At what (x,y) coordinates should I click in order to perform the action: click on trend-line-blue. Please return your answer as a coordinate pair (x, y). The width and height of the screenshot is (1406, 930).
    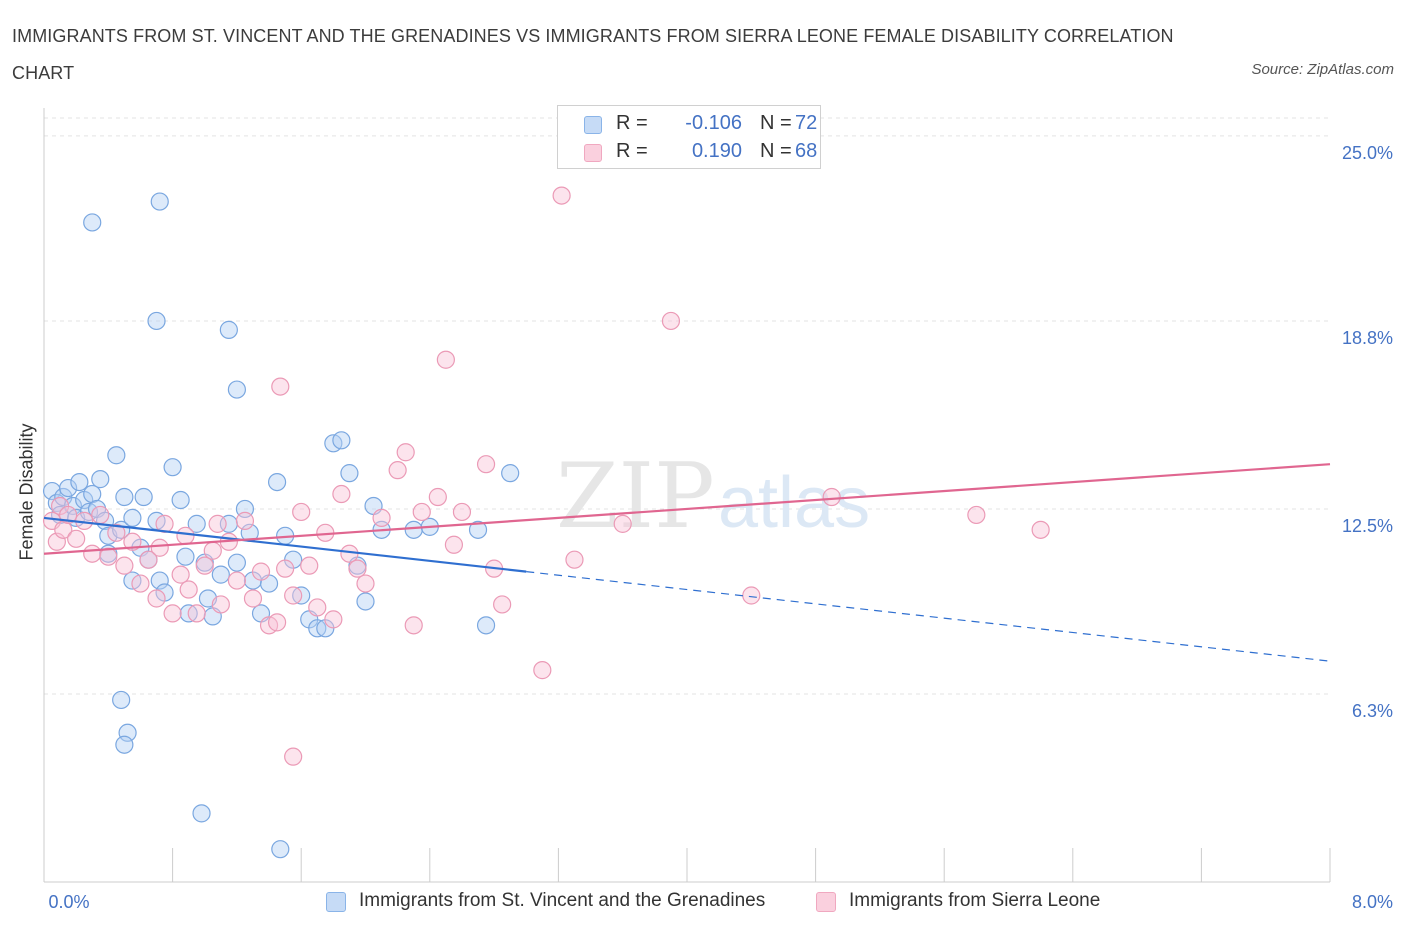
    Looking at the image, I should click on (285, 544).